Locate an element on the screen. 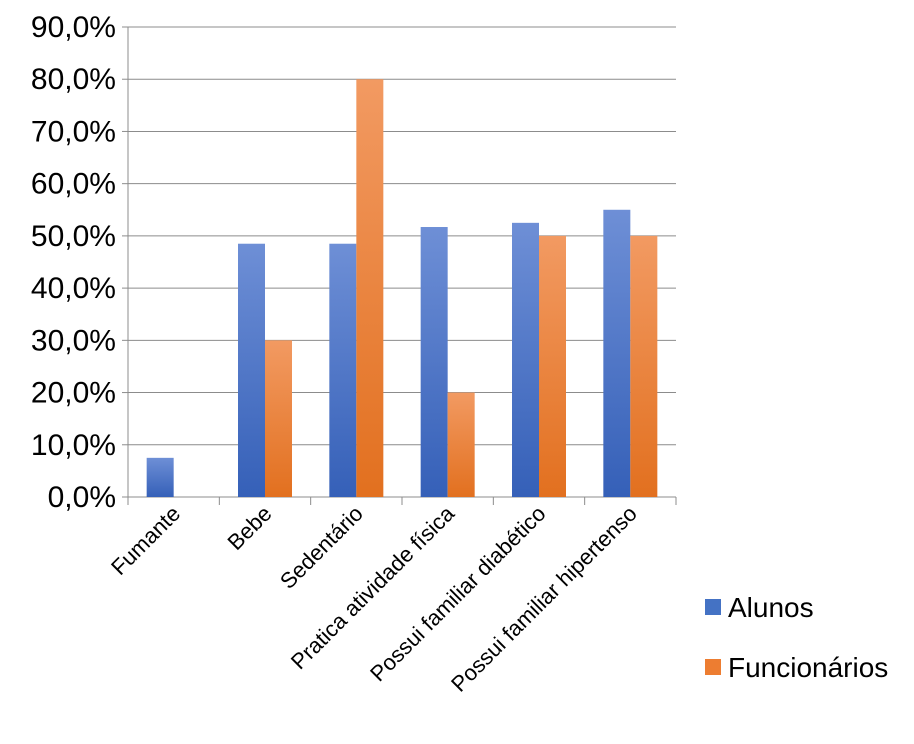 The width and height of the screenshot is (914, 744). x-category-label: Fumante is located at coordinates (145, 540).